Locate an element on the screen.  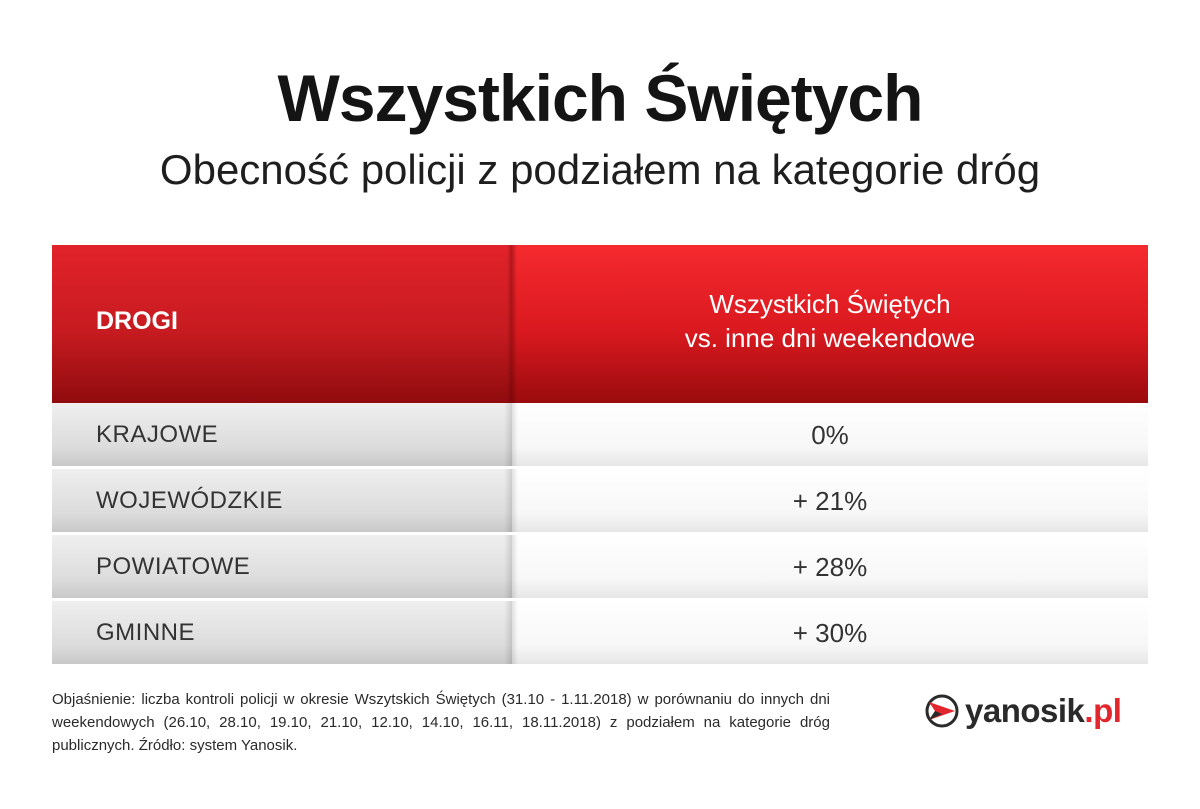
change-value: + 28% is located at coordinates (830, 567).